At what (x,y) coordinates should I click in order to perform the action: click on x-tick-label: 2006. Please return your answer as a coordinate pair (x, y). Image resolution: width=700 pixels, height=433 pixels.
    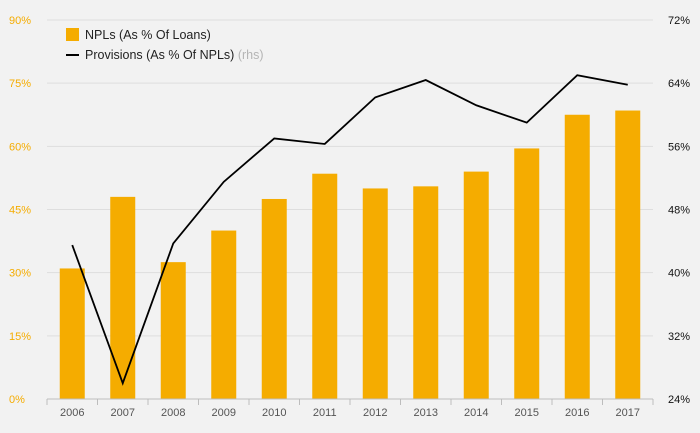
    Looking at the image, I should click on (72, 413).